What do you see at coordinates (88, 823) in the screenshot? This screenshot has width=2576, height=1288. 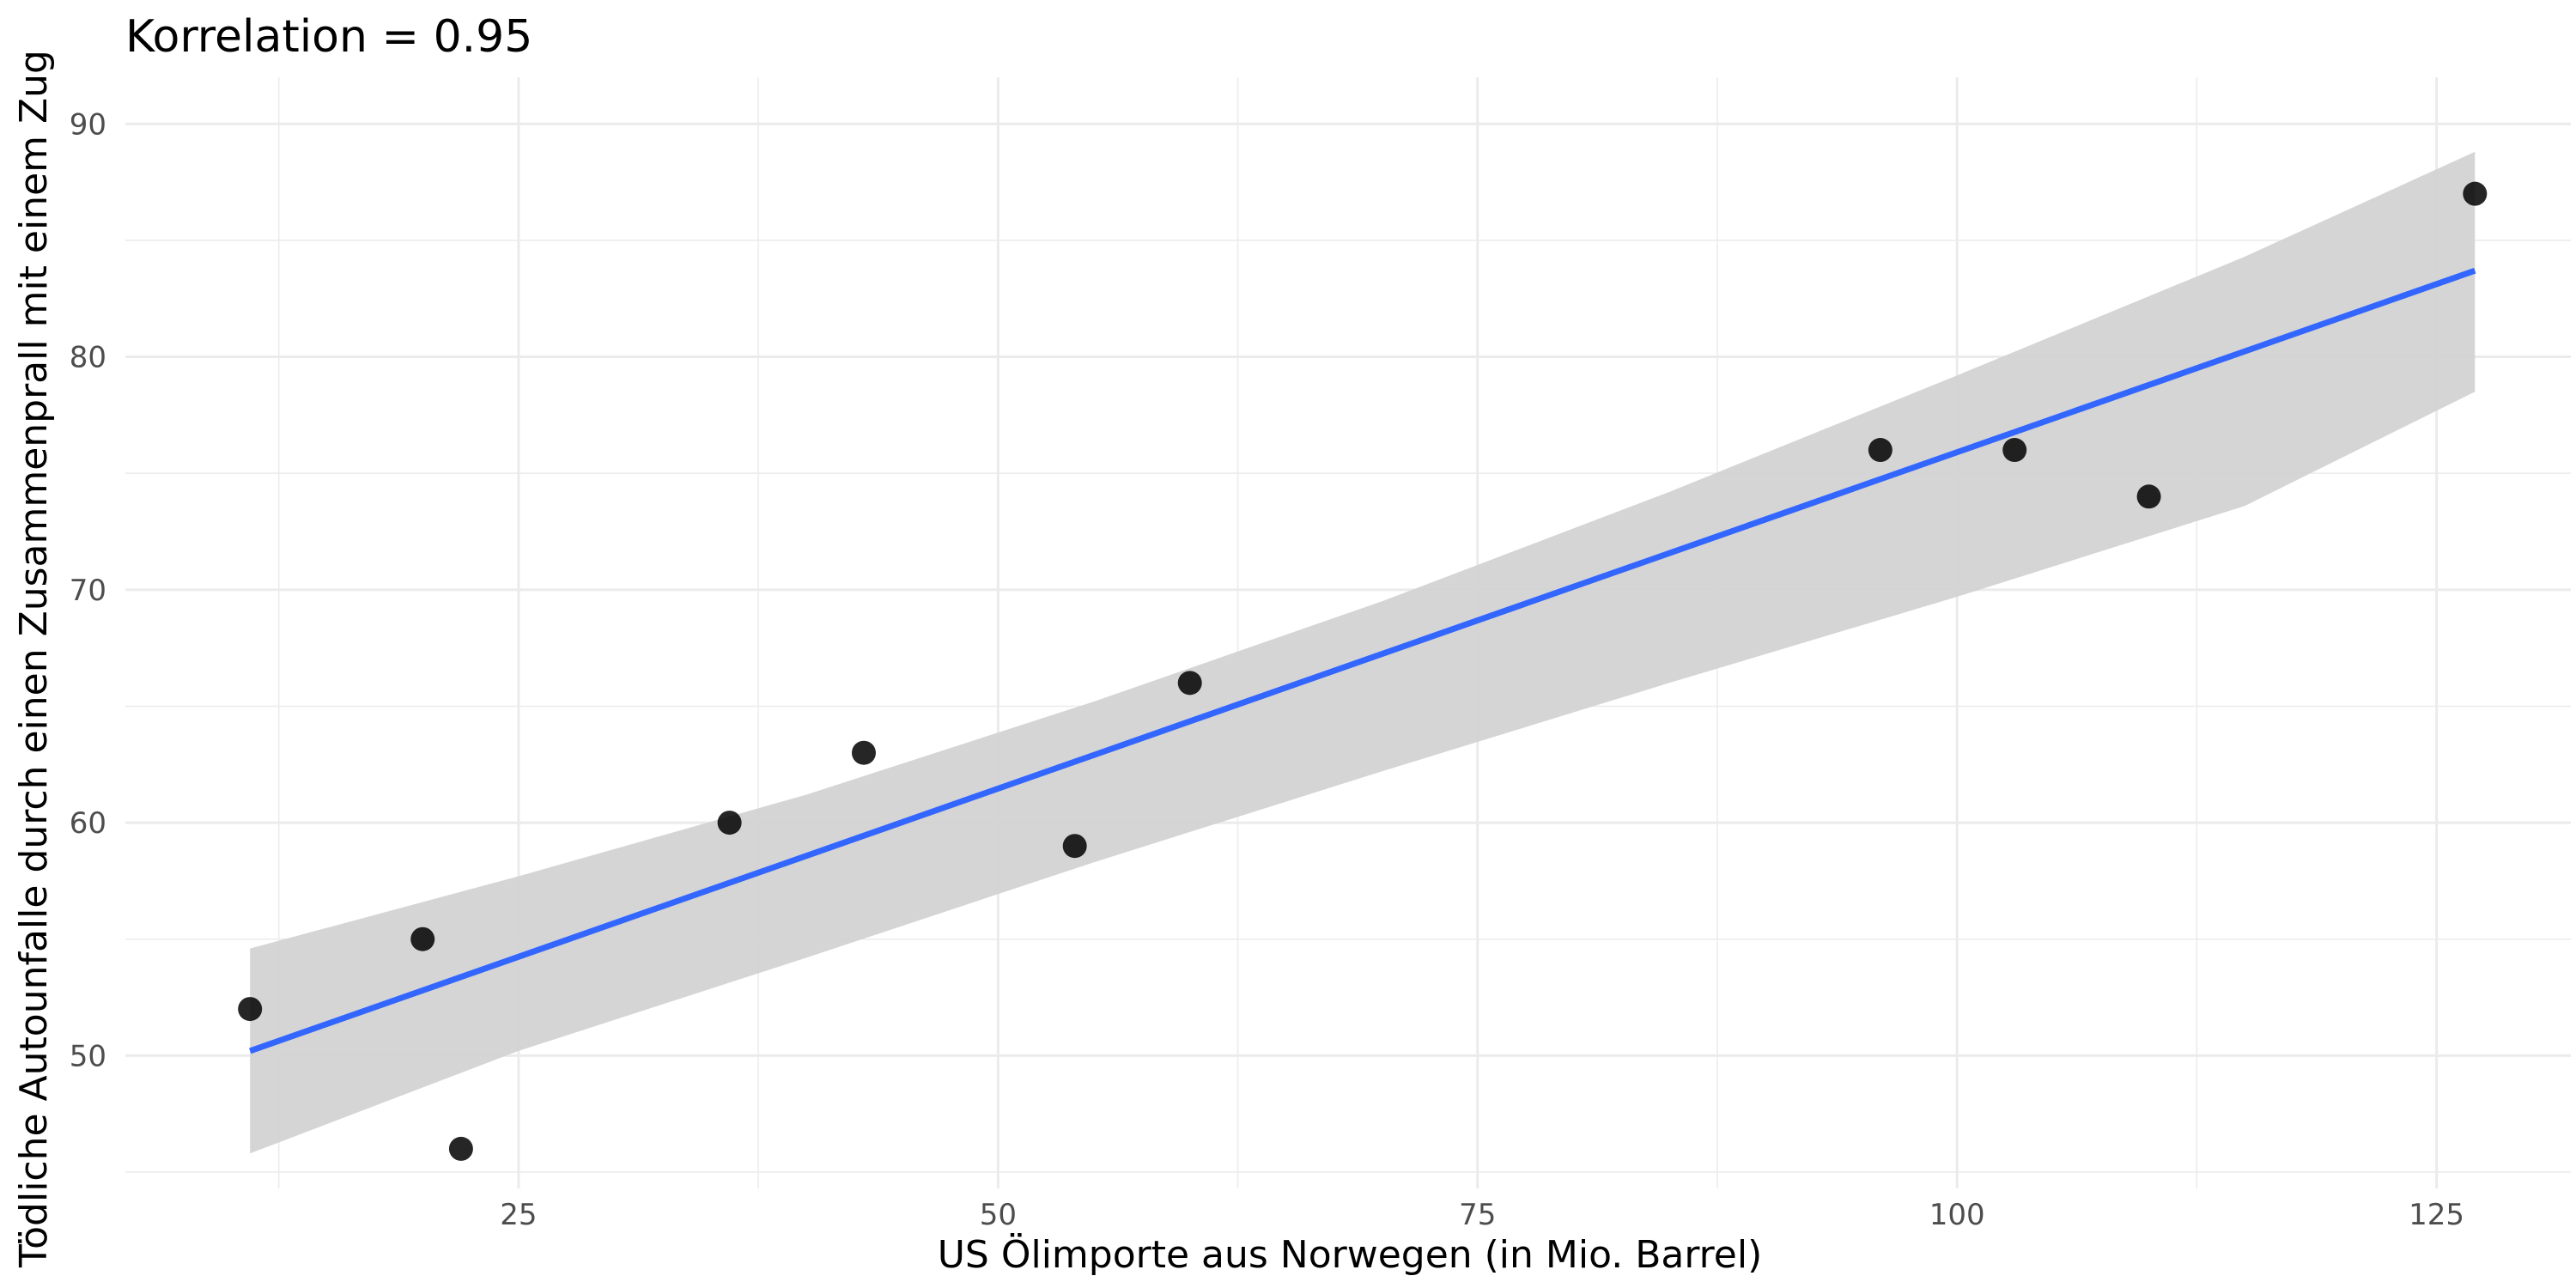 I see `y-tick-label: 60` at bounding box center [88, 823].